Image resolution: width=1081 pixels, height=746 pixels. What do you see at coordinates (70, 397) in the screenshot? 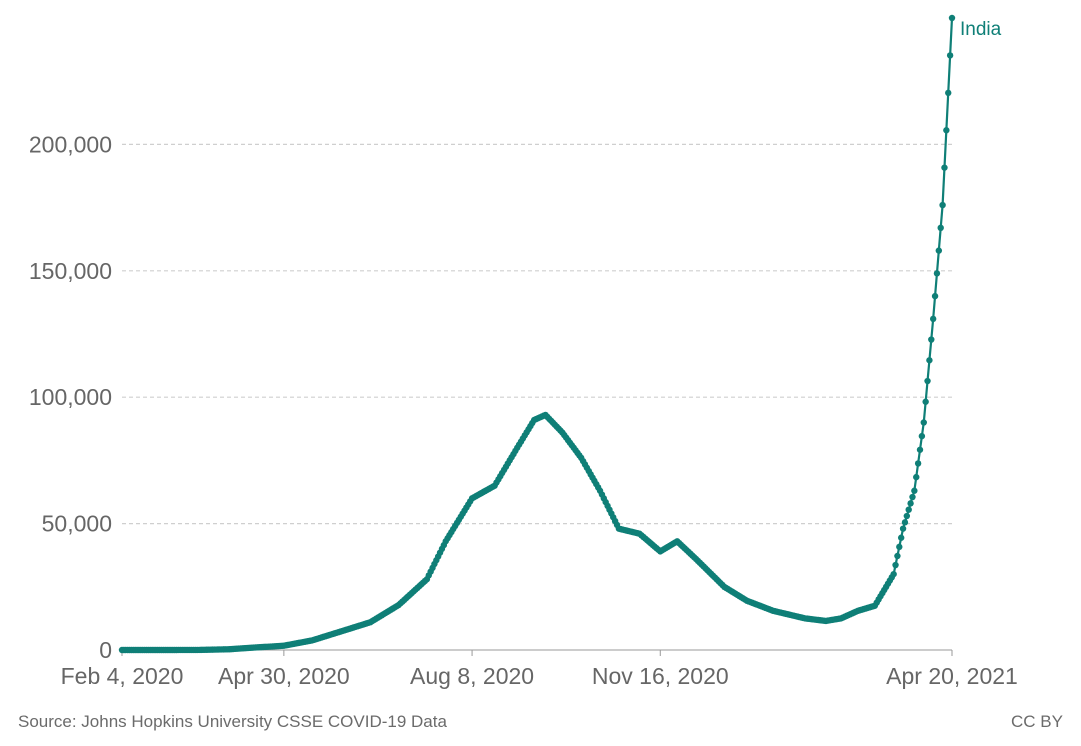
I see `y-tick-label: 100,000` at bounding box center [70, 397].